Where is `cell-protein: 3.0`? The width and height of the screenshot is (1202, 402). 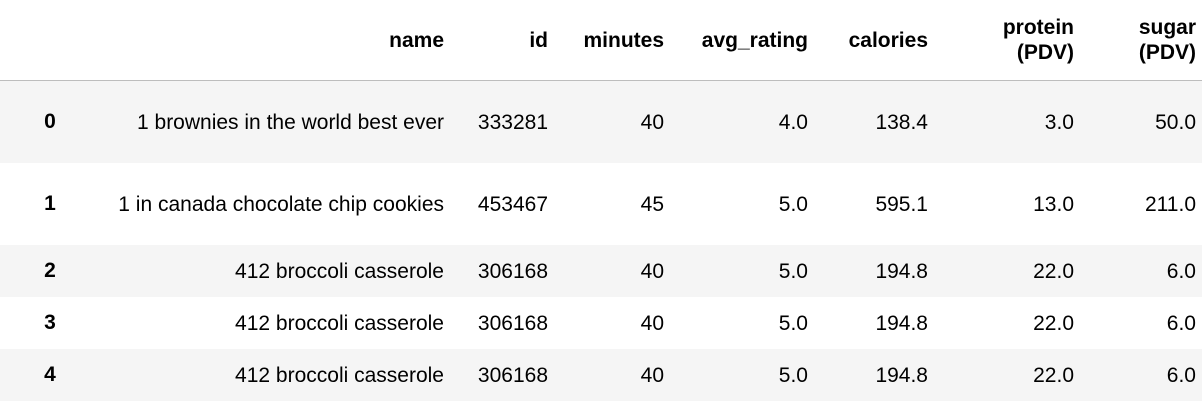
cell-protein: 3.0 is located at coordinates (1059, 122).